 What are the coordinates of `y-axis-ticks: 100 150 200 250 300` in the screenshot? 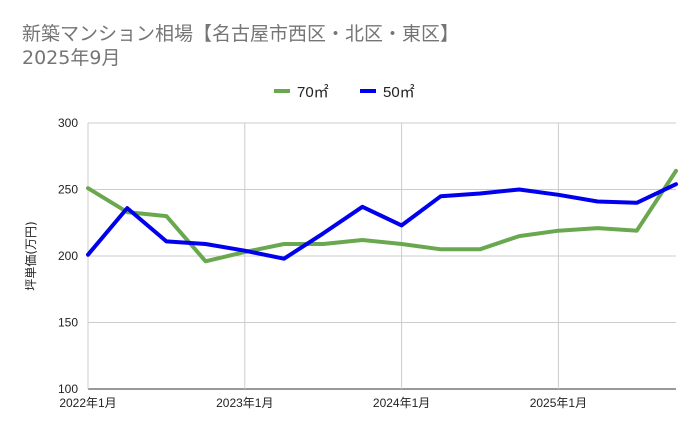 It's located at (68, 256).